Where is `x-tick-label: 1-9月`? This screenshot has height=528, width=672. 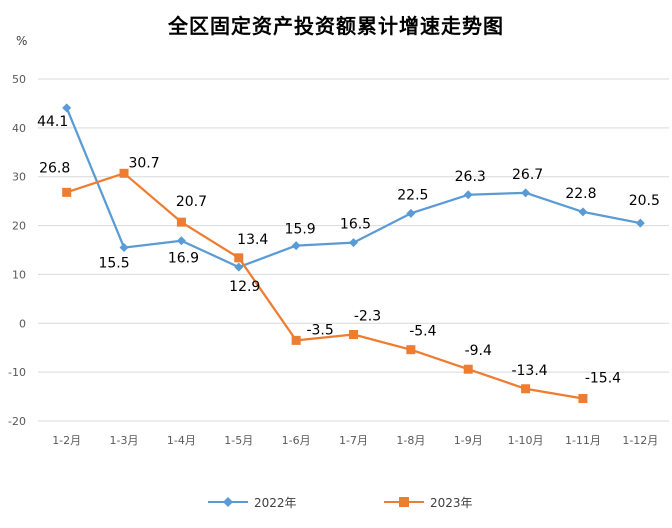 x-tick-label: 1-9月 is located at coordinates (468, 440).